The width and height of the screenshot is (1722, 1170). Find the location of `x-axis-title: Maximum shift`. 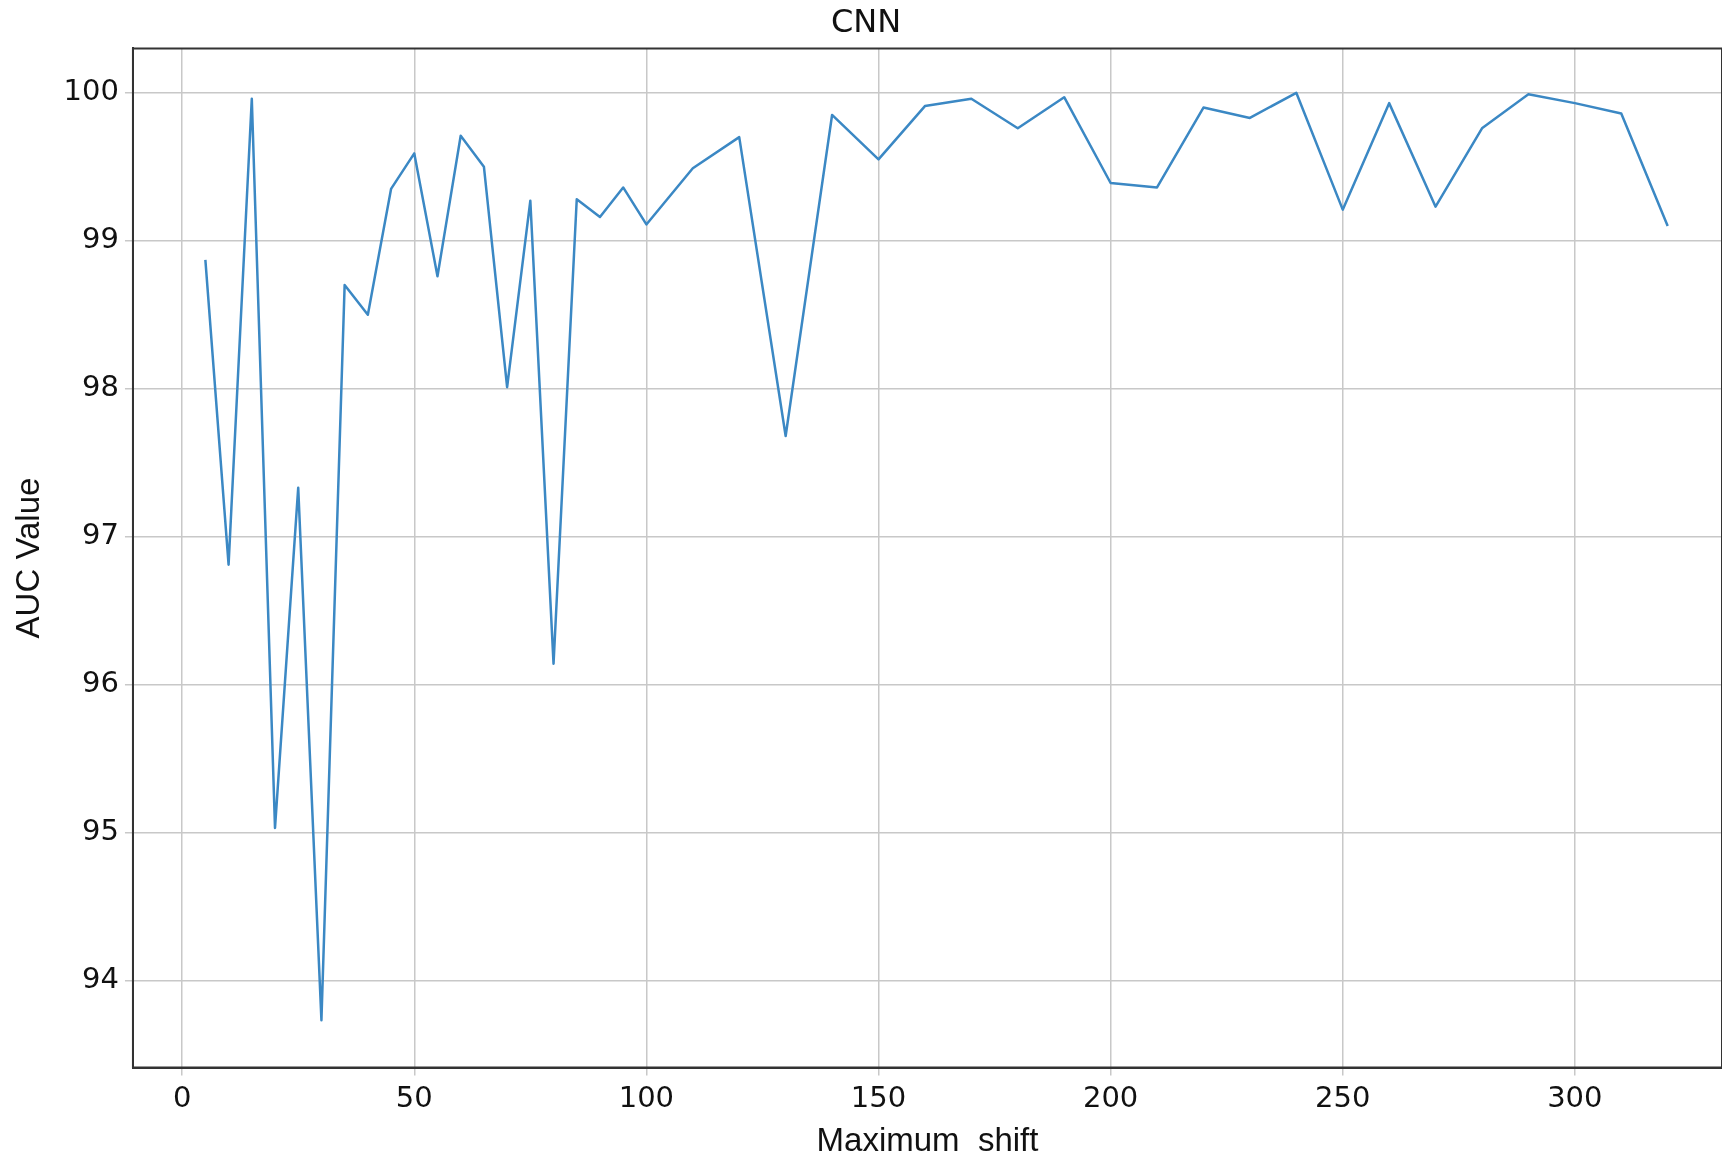

x-axis-title: Maximum shift is located at coordinates (927, 1140).